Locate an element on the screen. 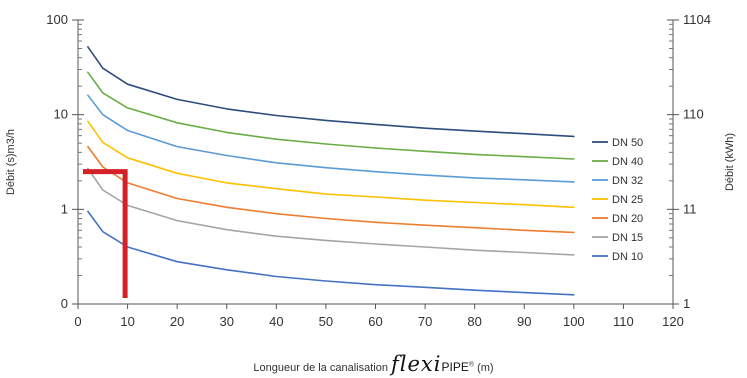  legend-label: DN 25 is located at coordinates (627, 200).